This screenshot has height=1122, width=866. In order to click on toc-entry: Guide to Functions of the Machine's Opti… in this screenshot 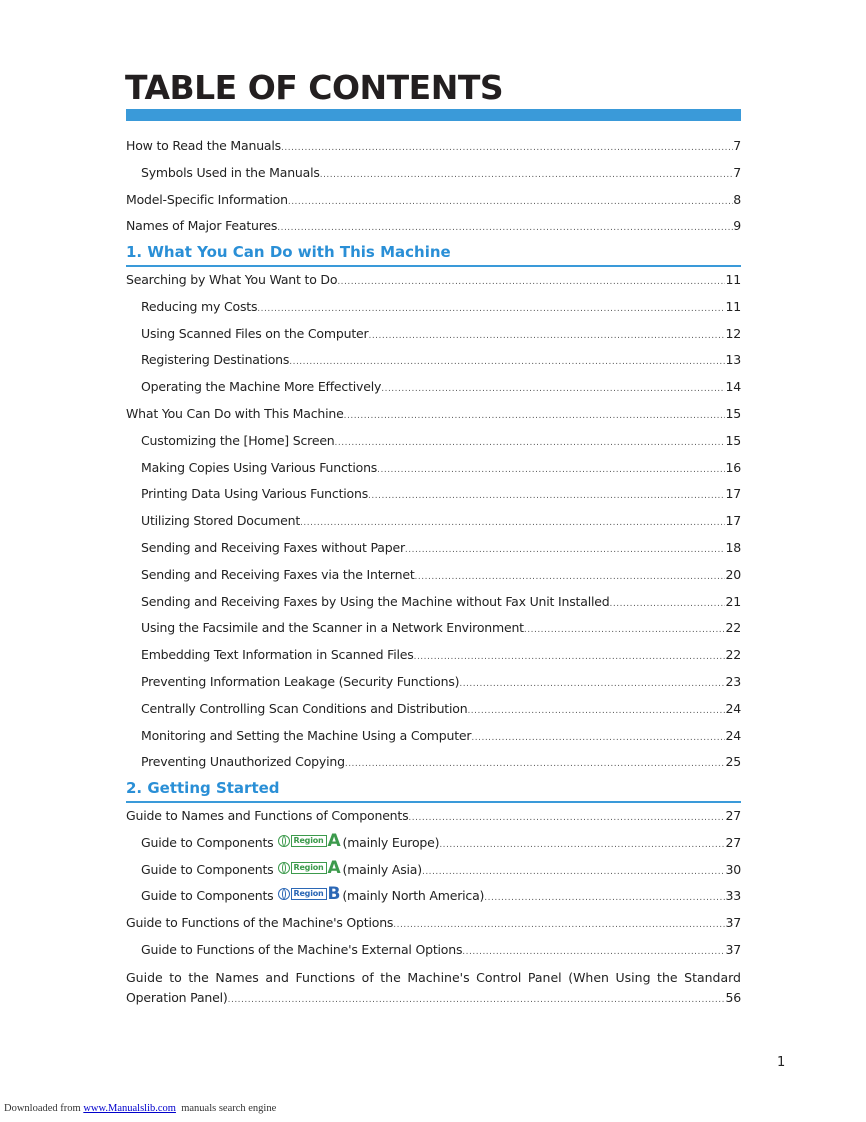, I will do `click(433, 923)`.